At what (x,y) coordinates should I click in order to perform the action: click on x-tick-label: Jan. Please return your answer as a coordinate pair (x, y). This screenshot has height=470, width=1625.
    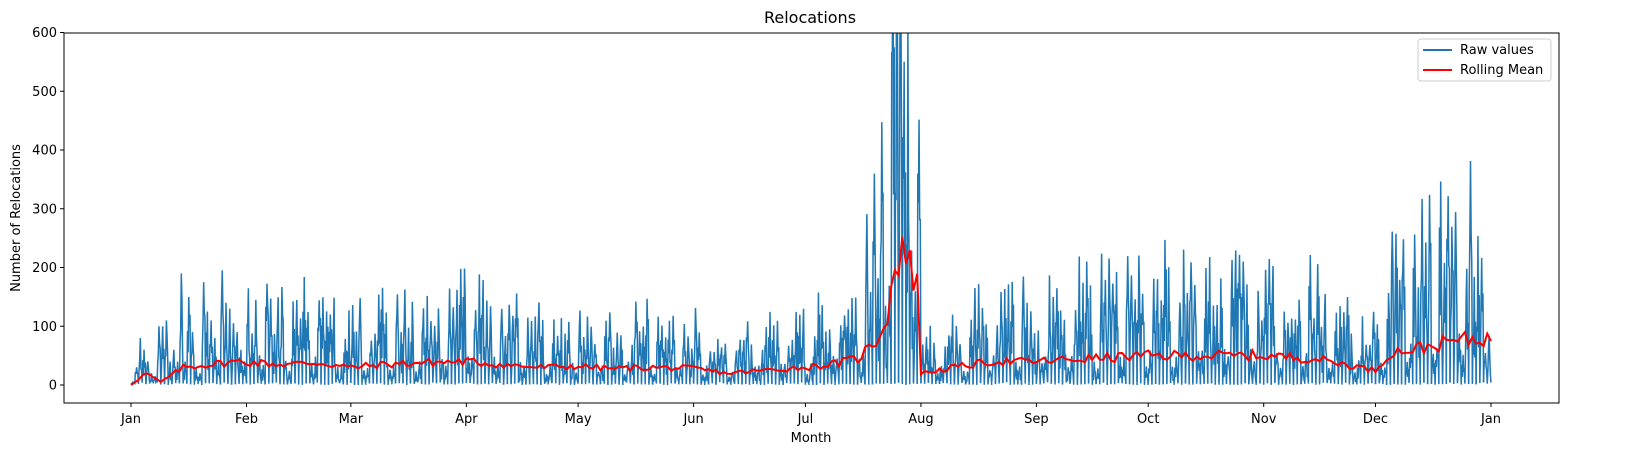
    Looking at the image, I should click on (130, 419).